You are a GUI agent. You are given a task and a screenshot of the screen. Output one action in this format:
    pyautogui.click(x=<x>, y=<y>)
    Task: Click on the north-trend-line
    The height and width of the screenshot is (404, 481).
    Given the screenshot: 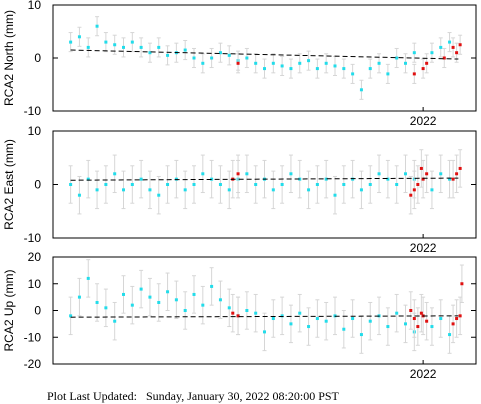 What is the action you would take?
    pyautogui.click(x=264, y=54)
    